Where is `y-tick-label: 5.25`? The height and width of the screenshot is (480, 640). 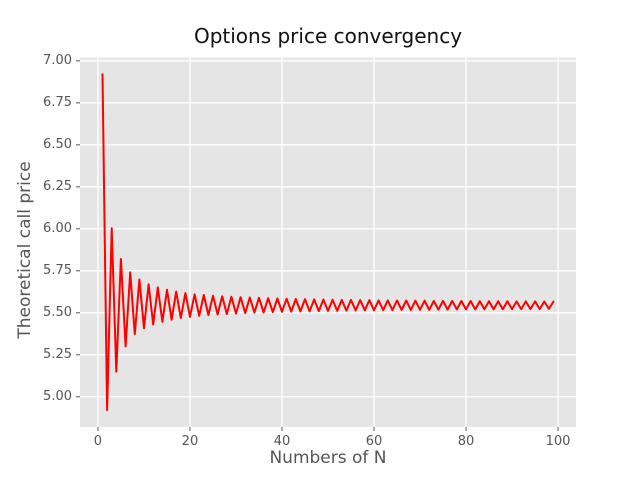 y-tick-label: 5.25 is located at coordinates (57, 355).